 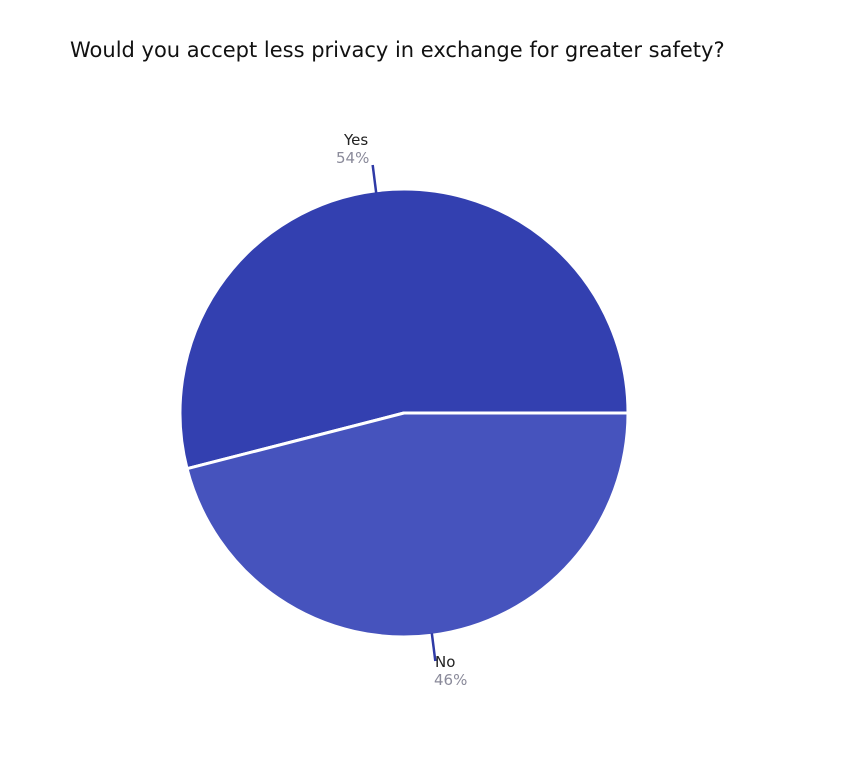 I want to click on slice-percent-no: 46%, so click(x=450, y=680).